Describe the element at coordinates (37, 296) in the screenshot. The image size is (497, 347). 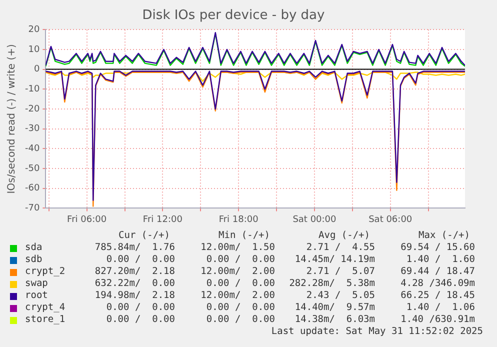
I see `legend-label: root` at that location.